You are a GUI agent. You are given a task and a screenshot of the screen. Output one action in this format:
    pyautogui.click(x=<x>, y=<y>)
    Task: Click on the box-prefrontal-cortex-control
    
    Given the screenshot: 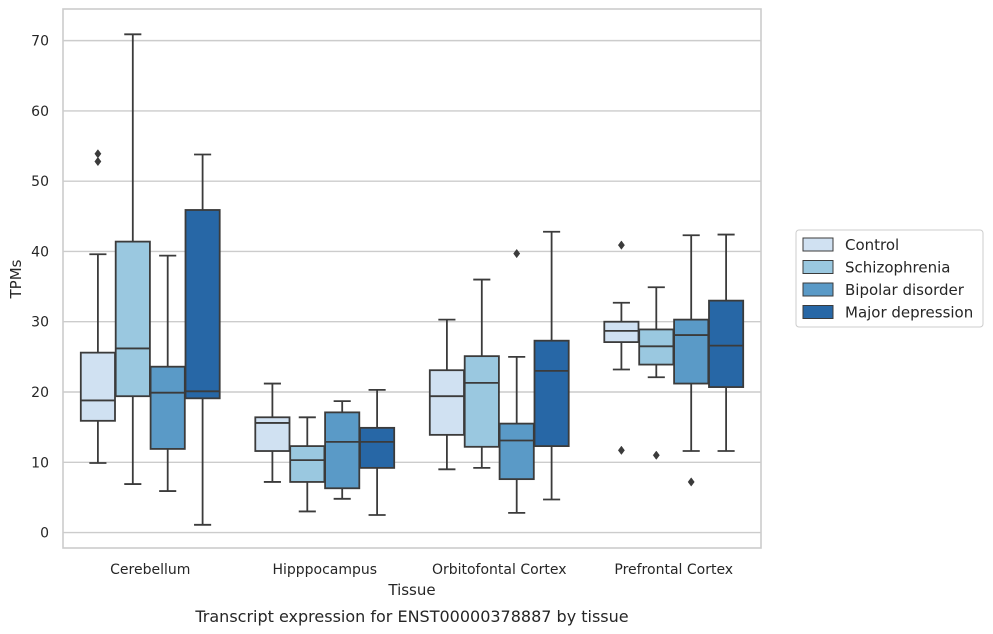 What is the action you would take?
    pyautogui.click(x=621, y=347)
    